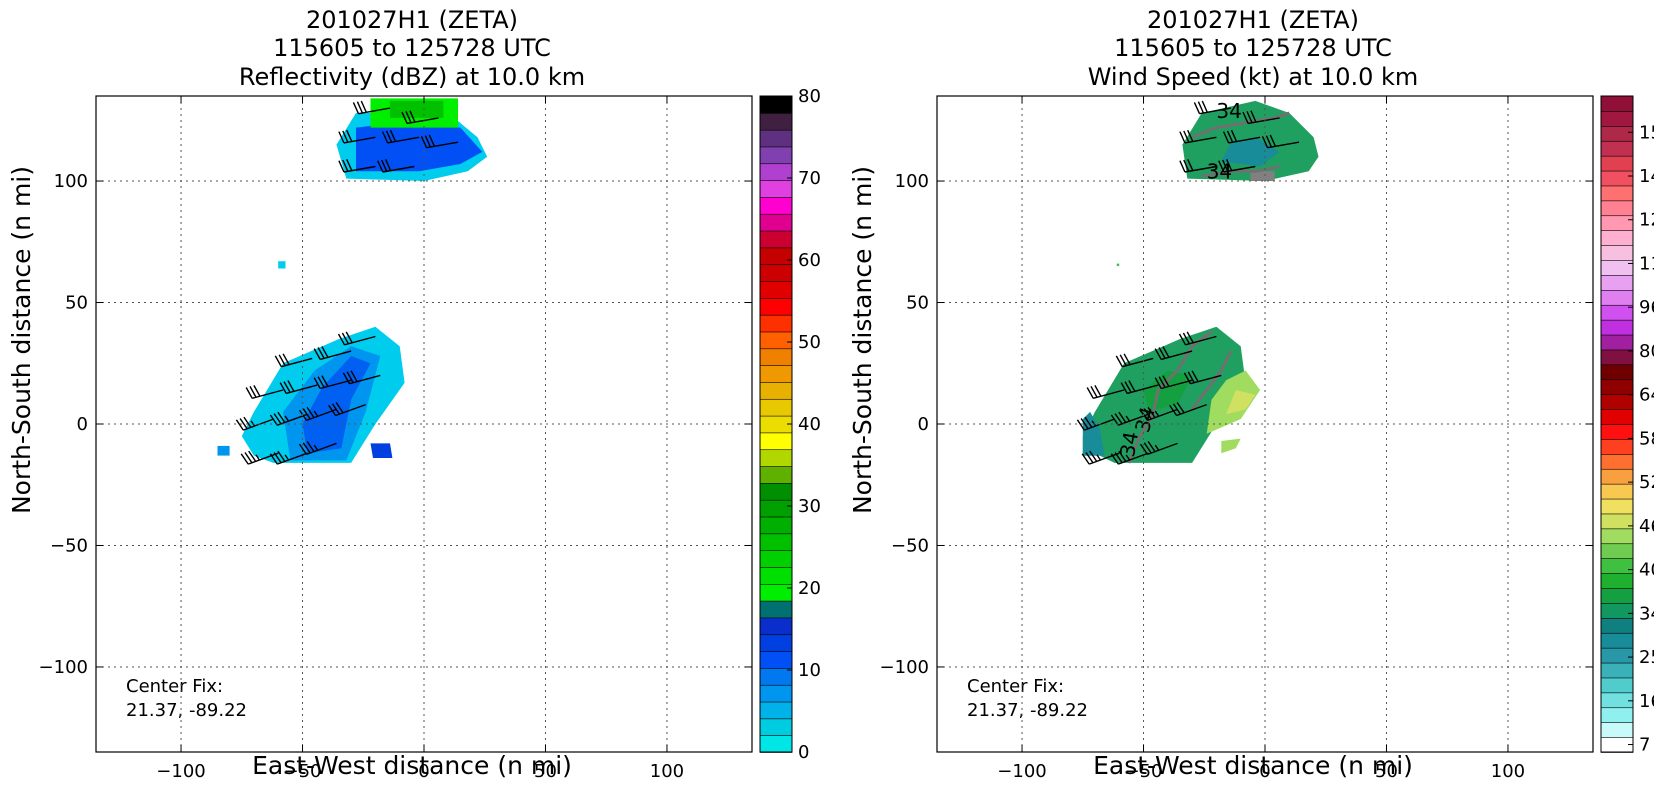  What do you see at coordinates (1015, 686) in the screenshot?
I see `center-fix-label: Center Fix:` at bounding box center [1015, 686].